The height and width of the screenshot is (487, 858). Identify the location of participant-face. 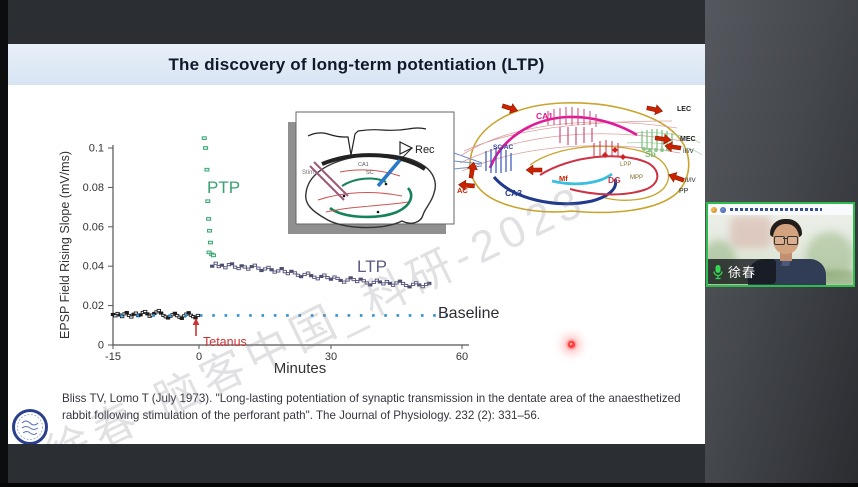
(786, 239).